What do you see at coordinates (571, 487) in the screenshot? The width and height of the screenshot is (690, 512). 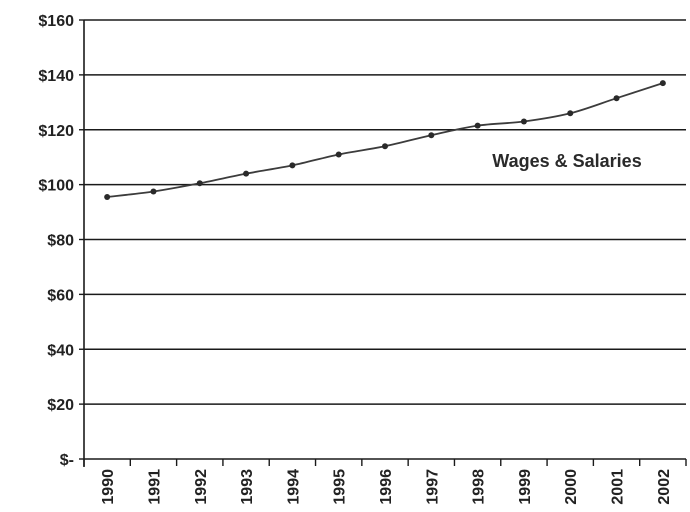 I see `x-tick-label: 2000` at bounding box center [571, 487].